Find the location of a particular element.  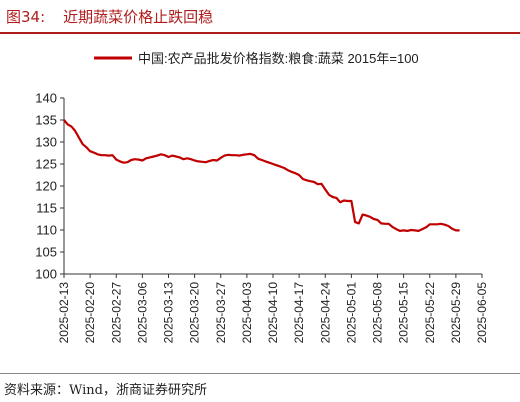

source-note: 资料来源：Wind，浙商证券研究所 is located at coordinates (105, 390).